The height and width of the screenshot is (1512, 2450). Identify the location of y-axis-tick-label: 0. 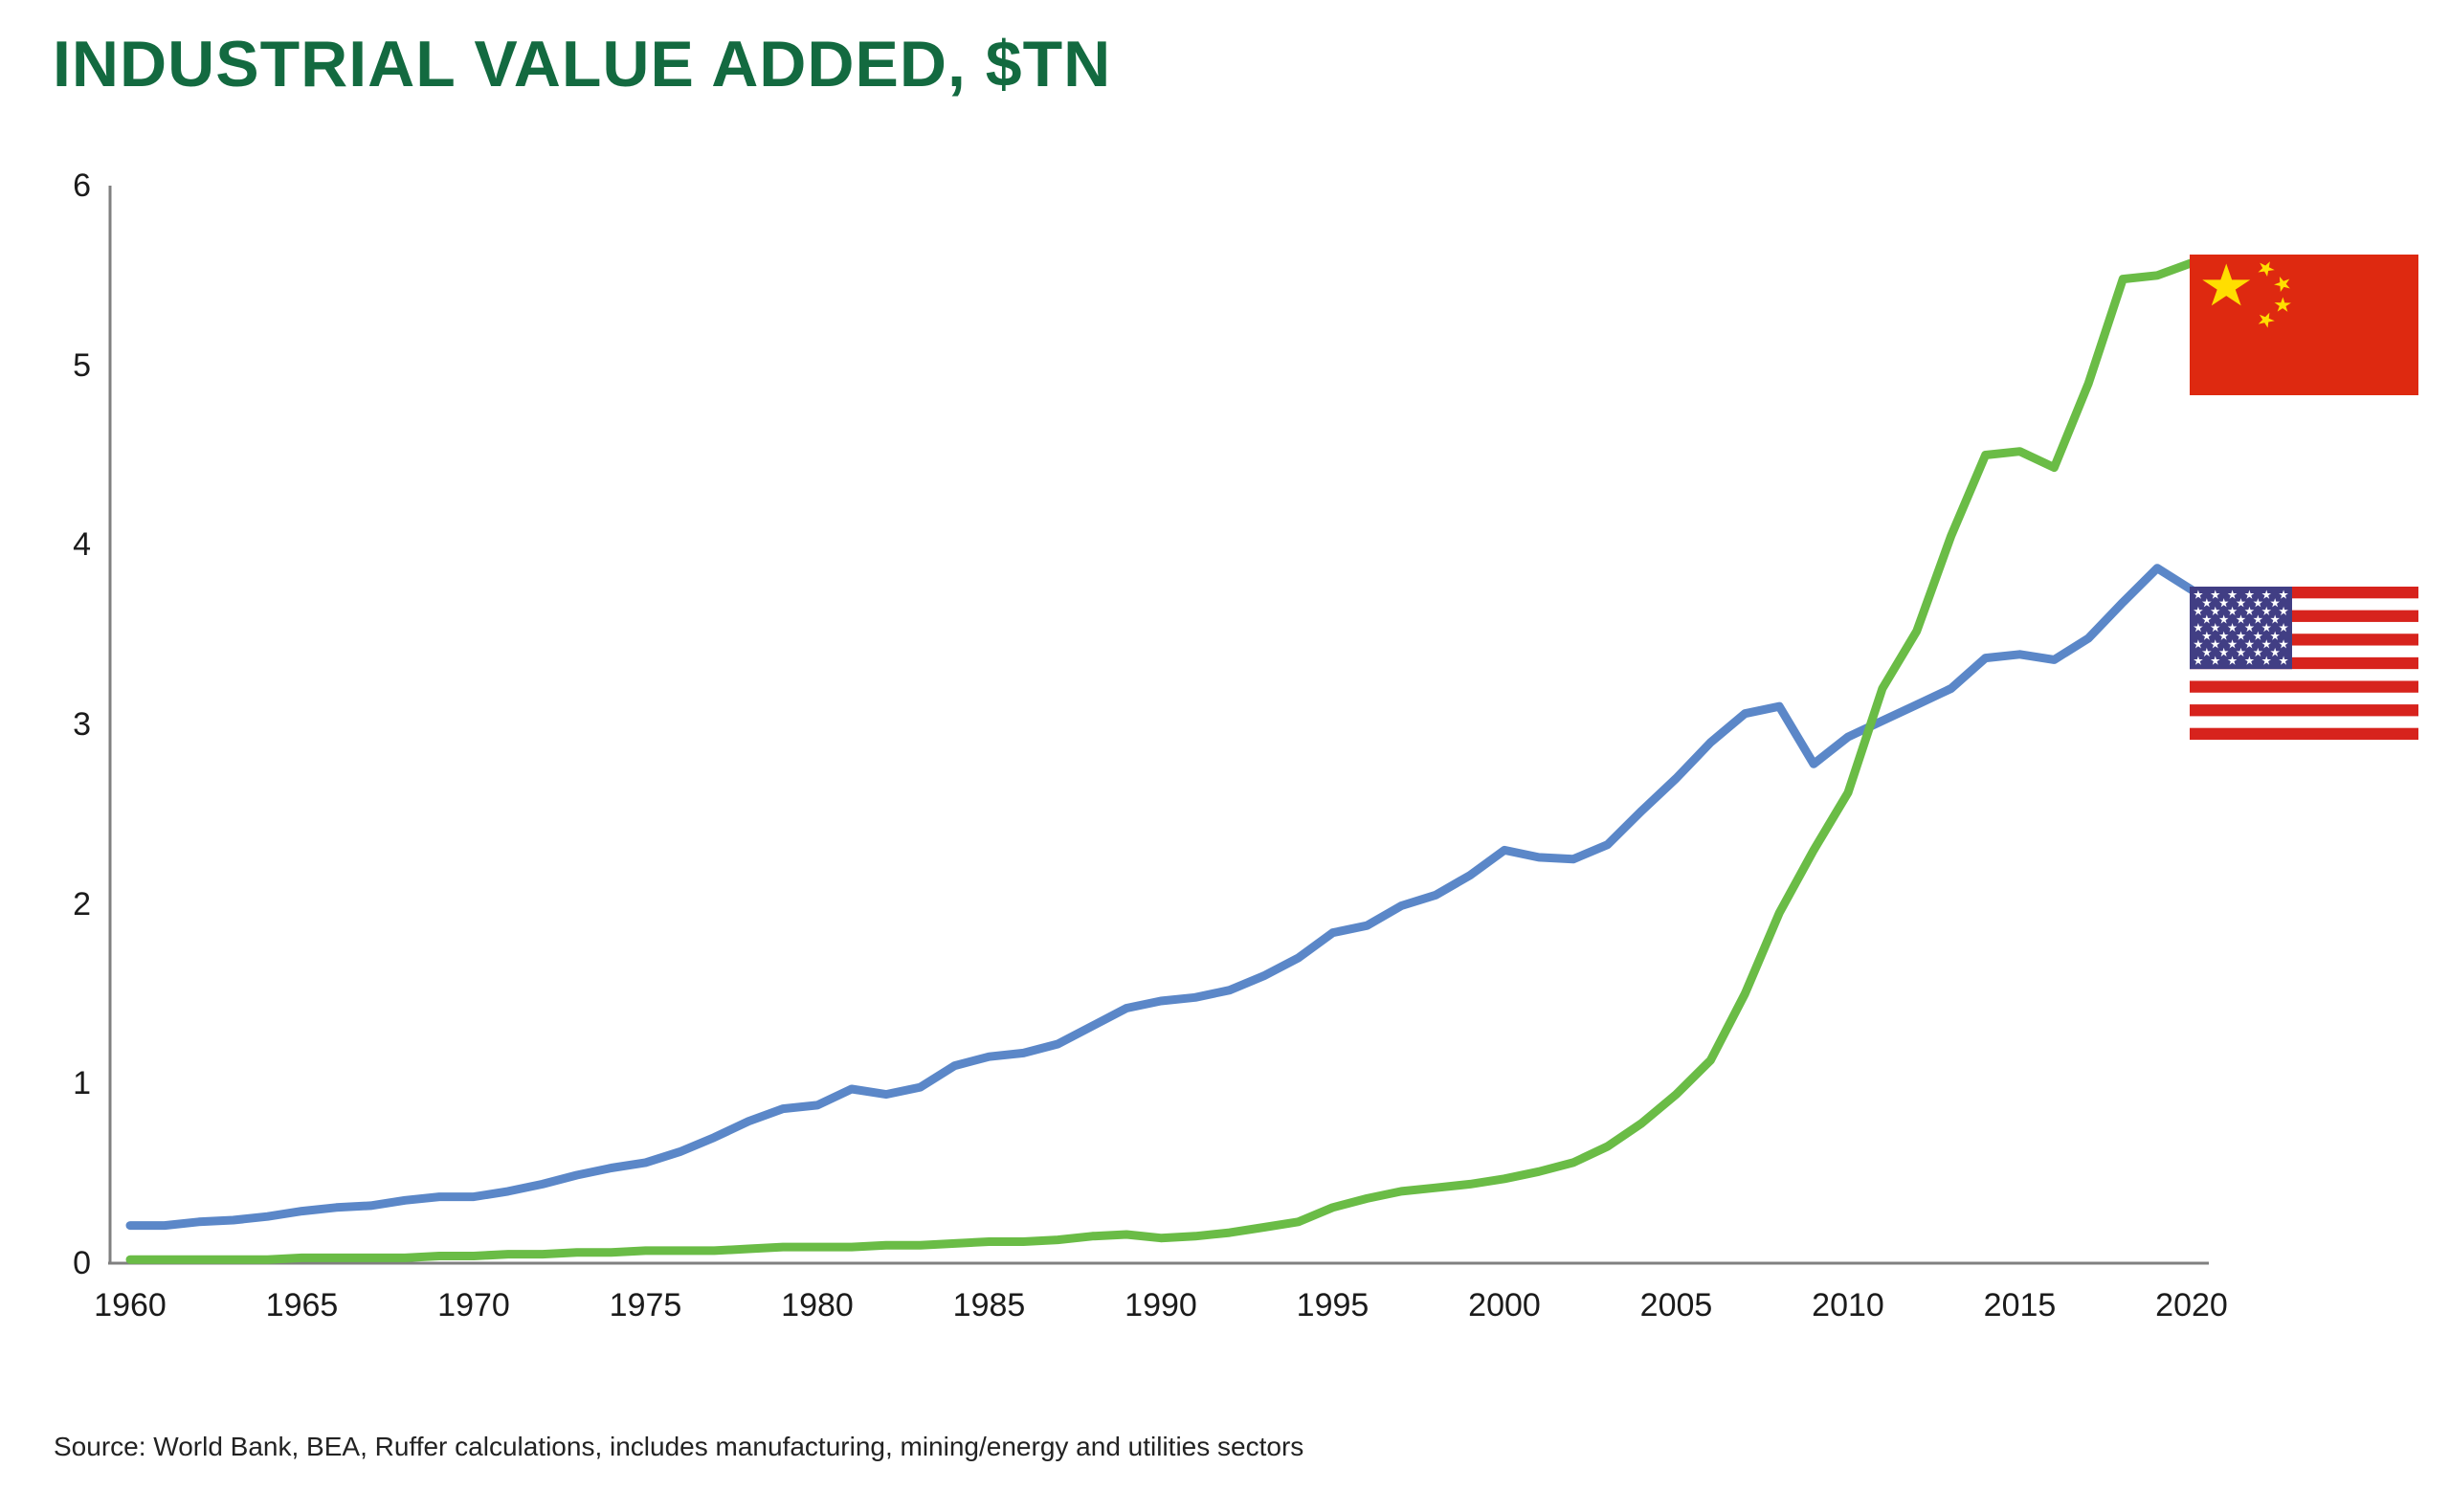
(82, 1263).